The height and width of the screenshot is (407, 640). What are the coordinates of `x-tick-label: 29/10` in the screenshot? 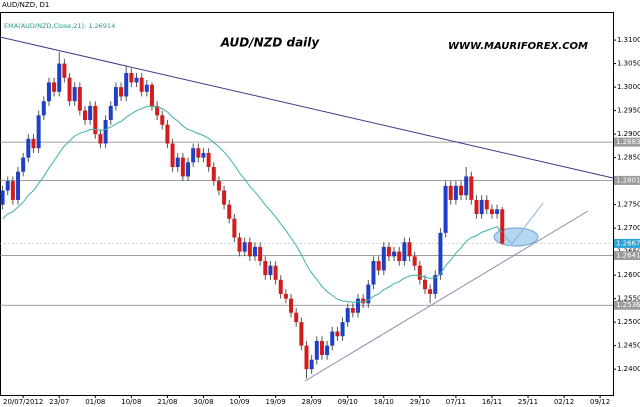 It's located at (420, 402).